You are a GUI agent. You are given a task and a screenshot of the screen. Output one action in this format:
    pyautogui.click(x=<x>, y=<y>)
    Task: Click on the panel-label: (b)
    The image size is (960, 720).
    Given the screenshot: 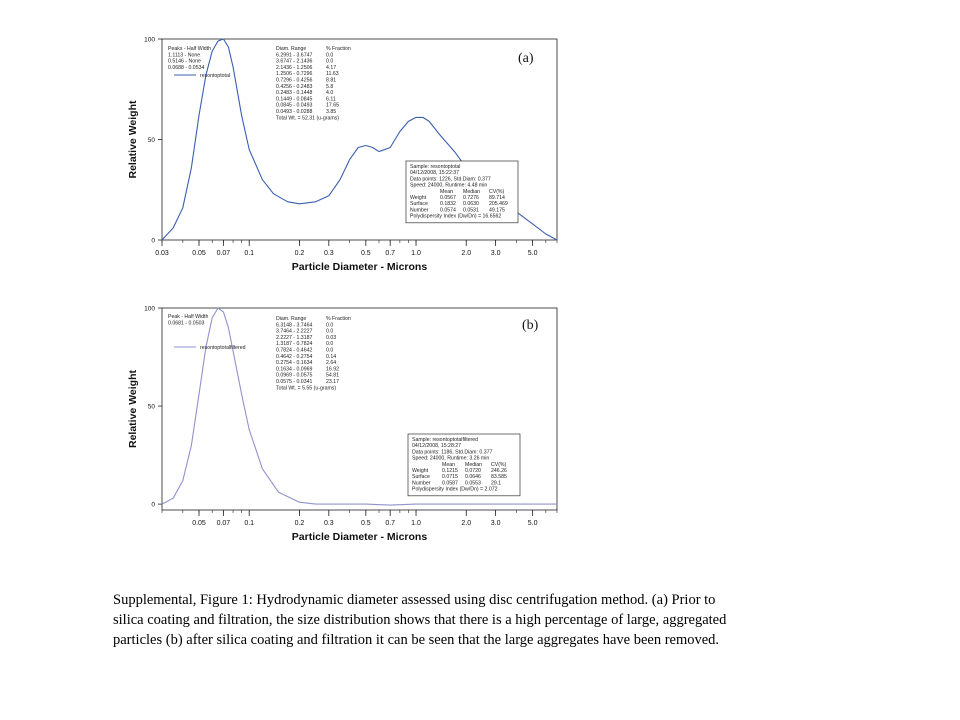 What is the action you would take?
    pyautogui.click(x=530, y=325)
    